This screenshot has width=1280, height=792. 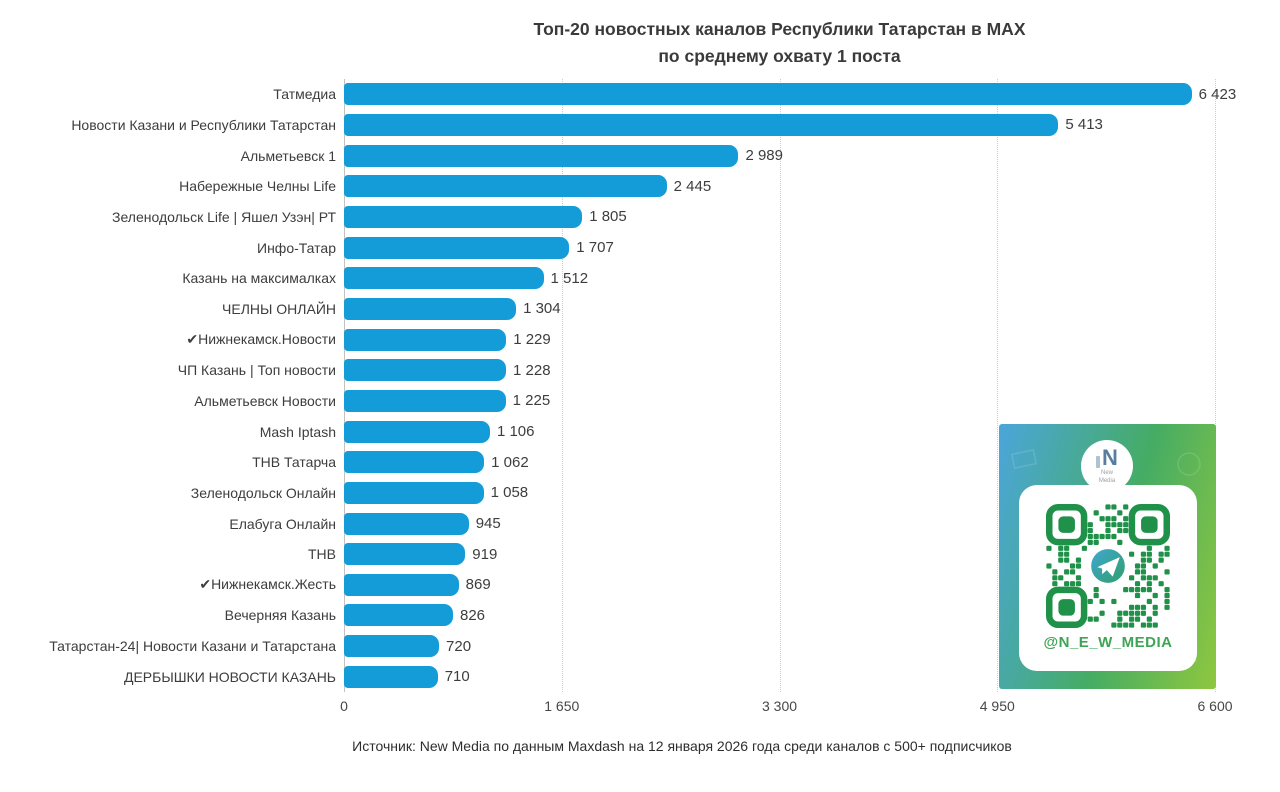 I want to click on category-label: ЧЕЛНЫ ОНЛАЙН, so click(x=279, y=308).